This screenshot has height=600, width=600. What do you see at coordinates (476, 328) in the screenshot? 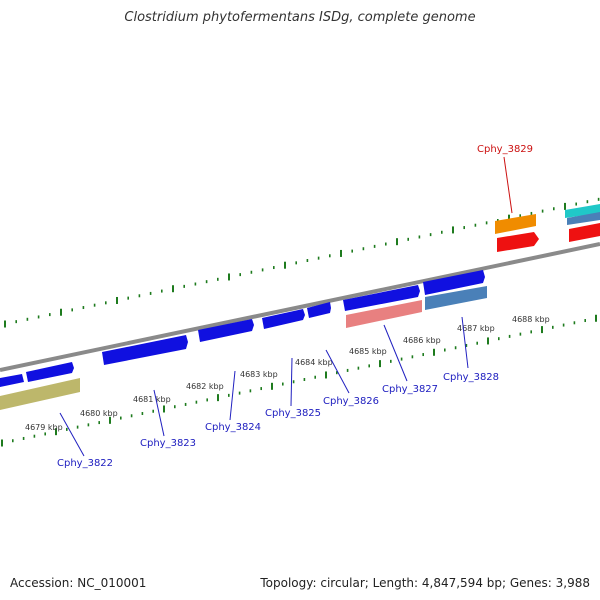
I see `kbp-label: 4687 kbp` at bounding box center [476, 328].